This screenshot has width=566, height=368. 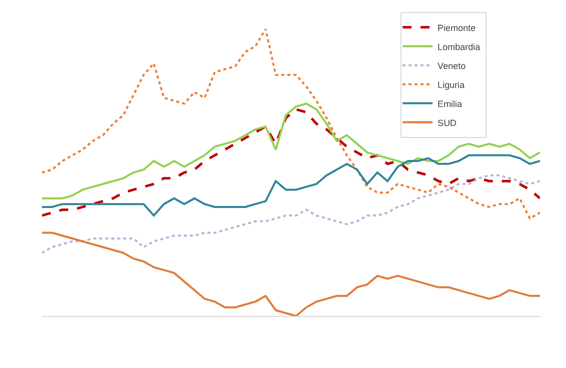 I want to click on legend-label: Lombardia, so click(x=459, y=47).